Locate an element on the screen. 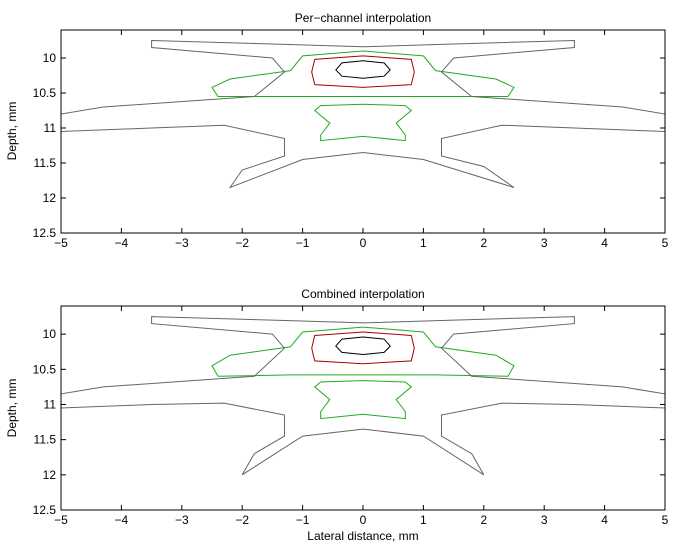  panel-title: Combined interpolation is located at coordinates (362, 294).